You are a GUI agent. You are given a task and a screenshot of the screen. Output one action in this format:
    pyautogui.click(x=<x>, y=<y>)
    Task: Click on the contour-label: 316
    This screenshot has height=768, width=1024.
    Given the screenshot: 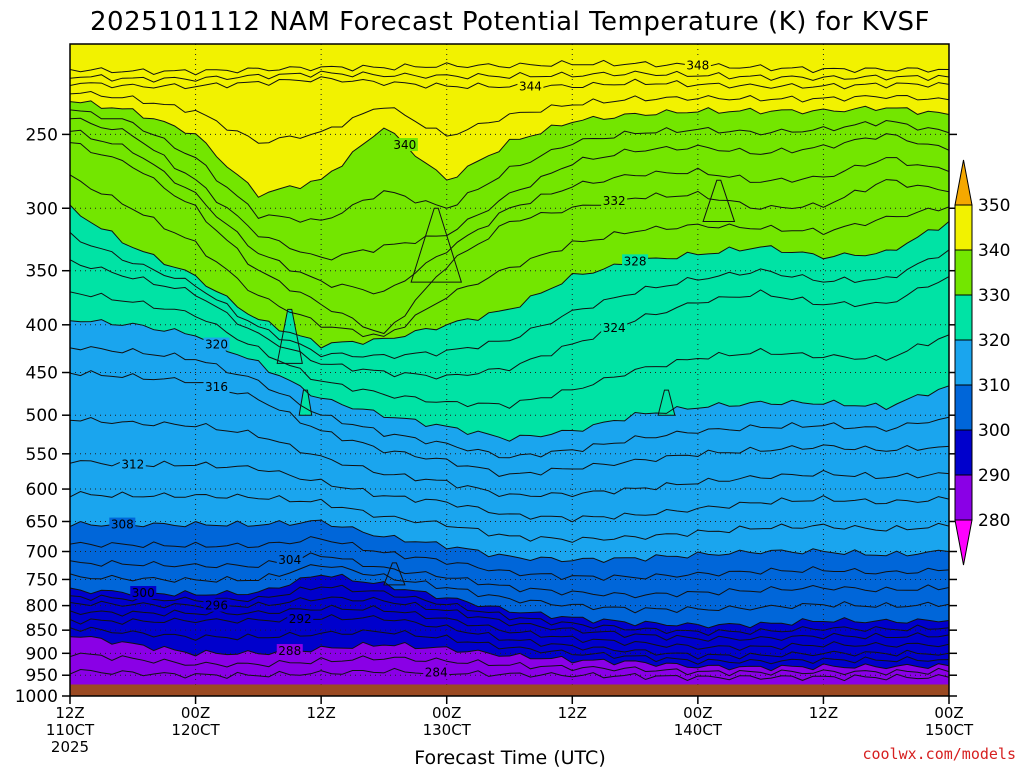 What is the action you would take?
    pyautogui.click(x=216, y=387)
    